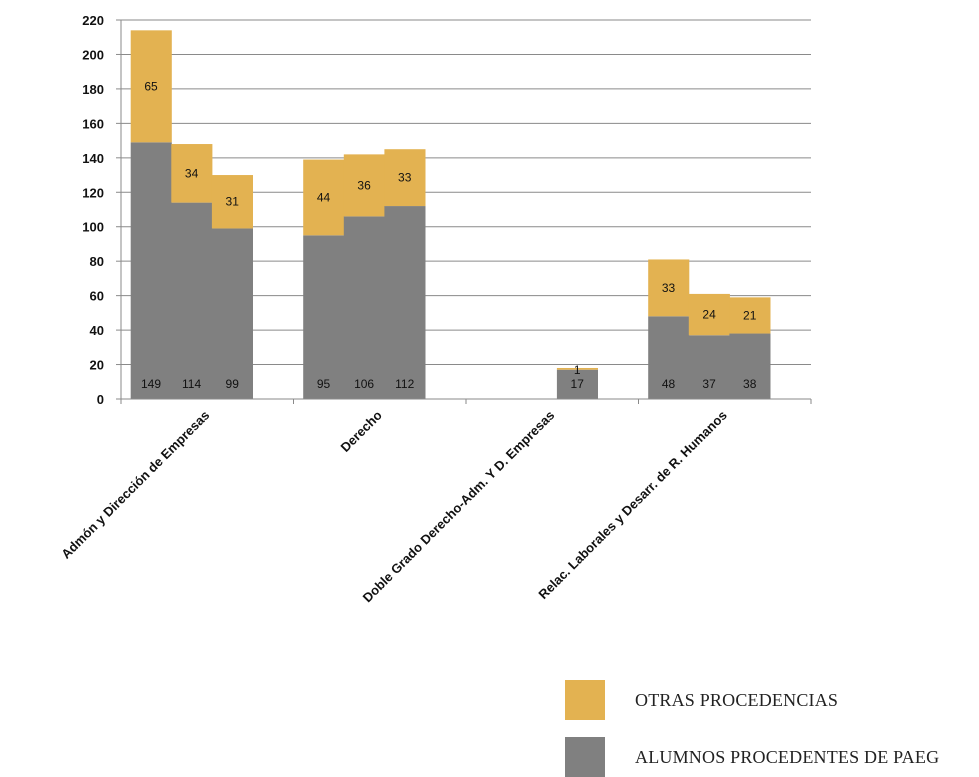  I want to click on legend-swatch-otras, so click(585, 700).